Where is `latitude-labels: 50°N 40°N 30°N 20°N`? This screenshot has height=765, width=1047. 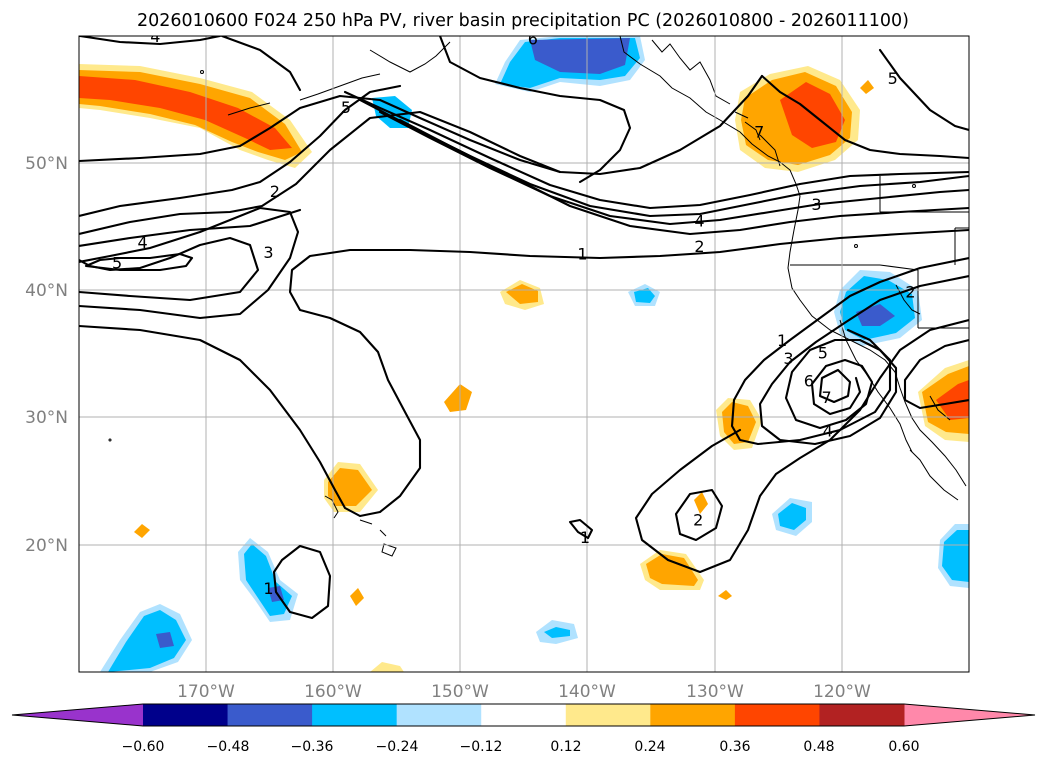
latitude-labels: 50°N 40°N 30°N 20°N is located at coordinates (46, 355).